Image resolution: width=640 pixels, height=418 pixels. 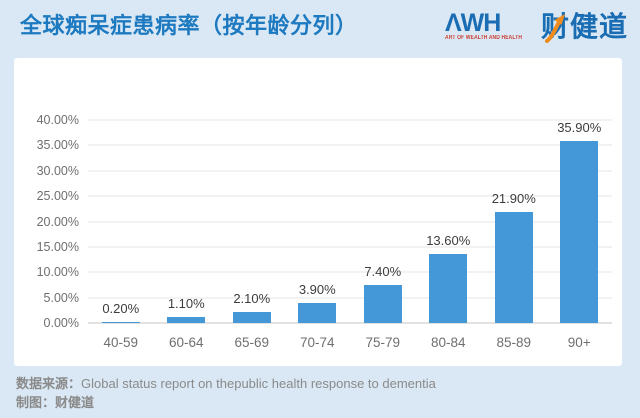 What do you see at coordinates (513, 198) in the screenshot?
I see `bar-value-label: 21.90%` at bounding box center [513, 198].